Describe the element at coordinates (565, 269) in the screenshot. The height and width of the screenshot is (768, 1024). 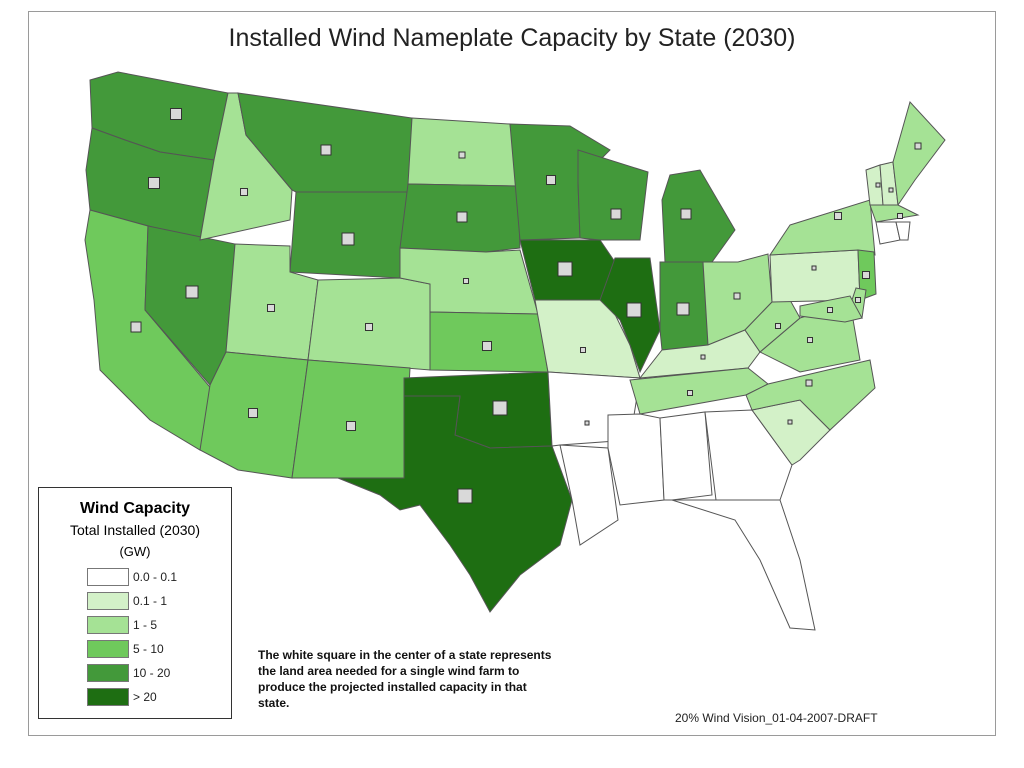
I see `land-area-square-ia` at that location.